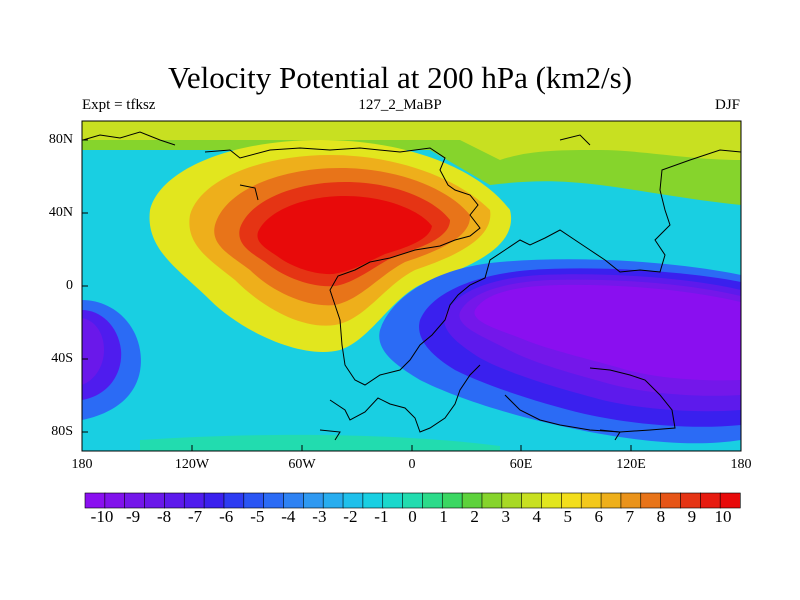 This screenshot has width=800, height=600. Describe the element at coordinates (443, 516) in the screenshot. I see `colorbar-label: 1` at that location.